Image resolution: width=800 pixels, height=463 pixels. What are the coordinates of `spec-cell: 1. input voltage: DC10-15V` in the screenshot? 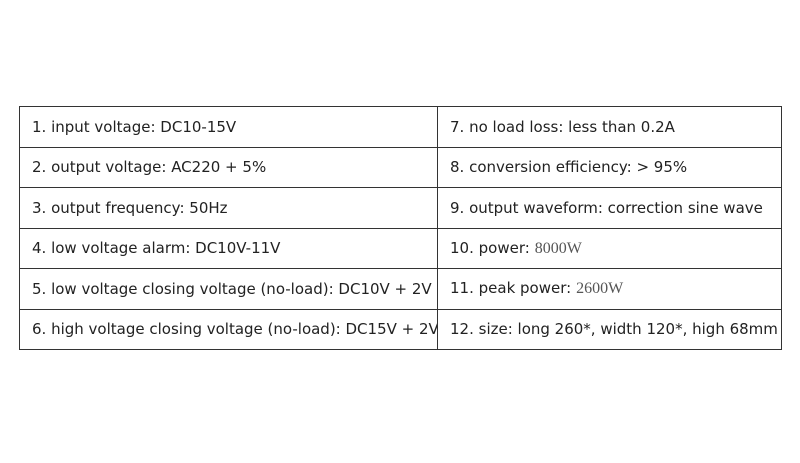 It's located at (228, 127).